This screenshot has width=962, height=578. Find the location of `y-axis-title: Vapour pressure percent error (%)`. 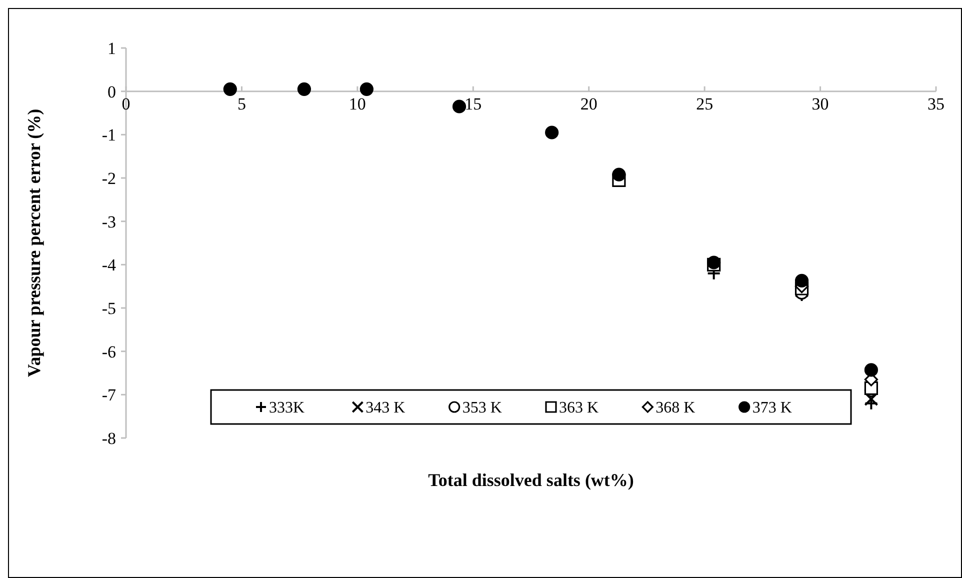

y-axis-title: Vapour pressure percent error (%) is located at coordinates (34, 243).